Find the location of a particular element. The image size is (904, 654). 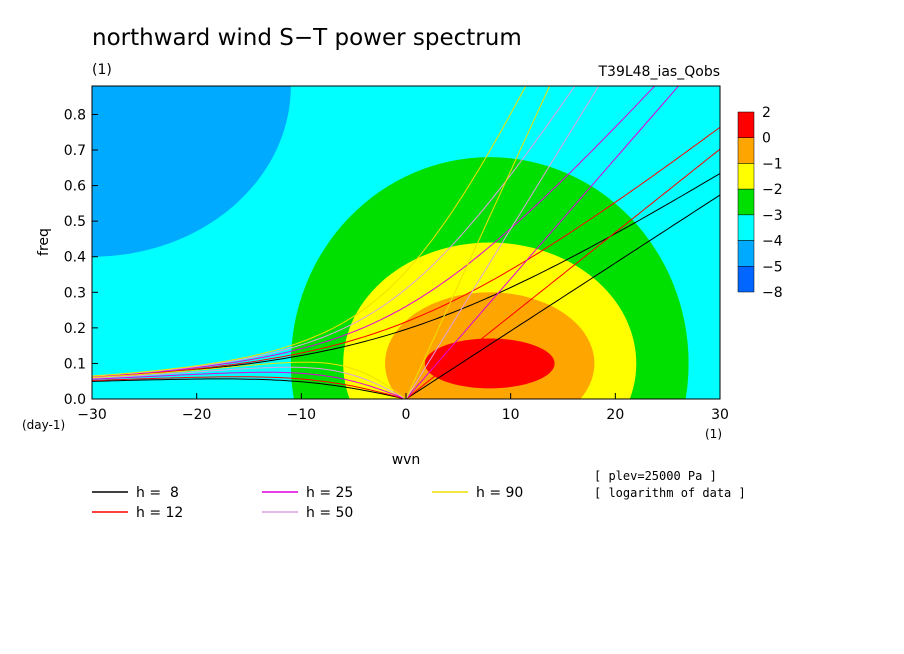

legend-label: h = 90 is located at coordinates (499, 493).